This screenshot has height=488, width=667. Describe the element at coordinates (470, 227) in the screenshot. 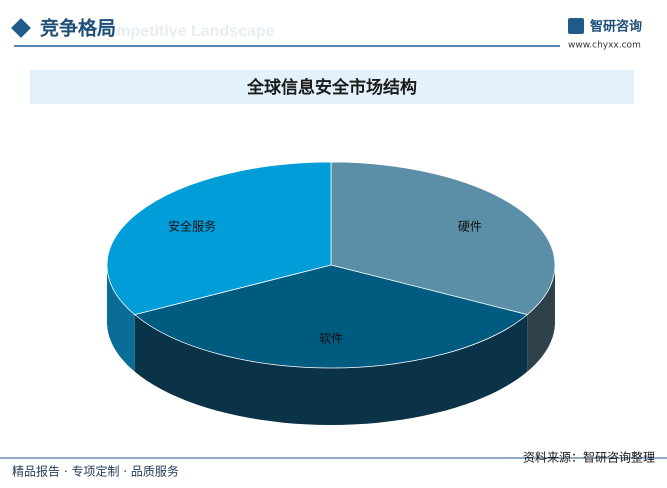

I see `slice-label: 硬件` at that location.